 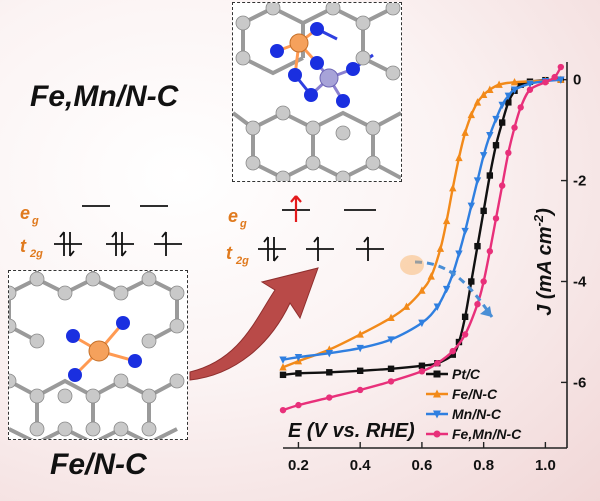 I want to click on y-axis-label-group: J (mA cm-2), so click(x=543, y=262).